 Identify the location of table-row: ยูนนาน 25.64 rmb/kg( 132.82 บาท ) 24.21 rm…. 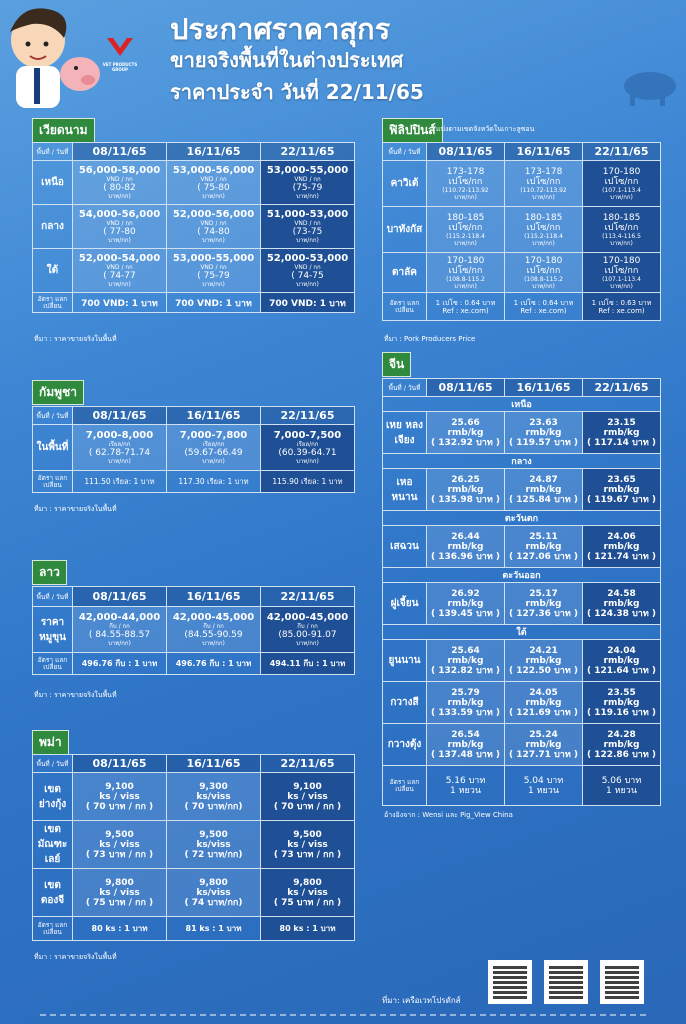
(521, 660).